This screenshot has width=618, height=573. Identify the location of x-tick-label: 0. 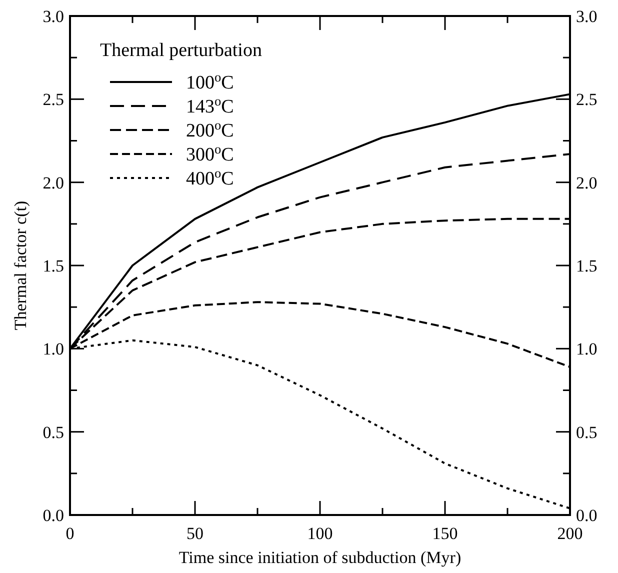
(70, 533).